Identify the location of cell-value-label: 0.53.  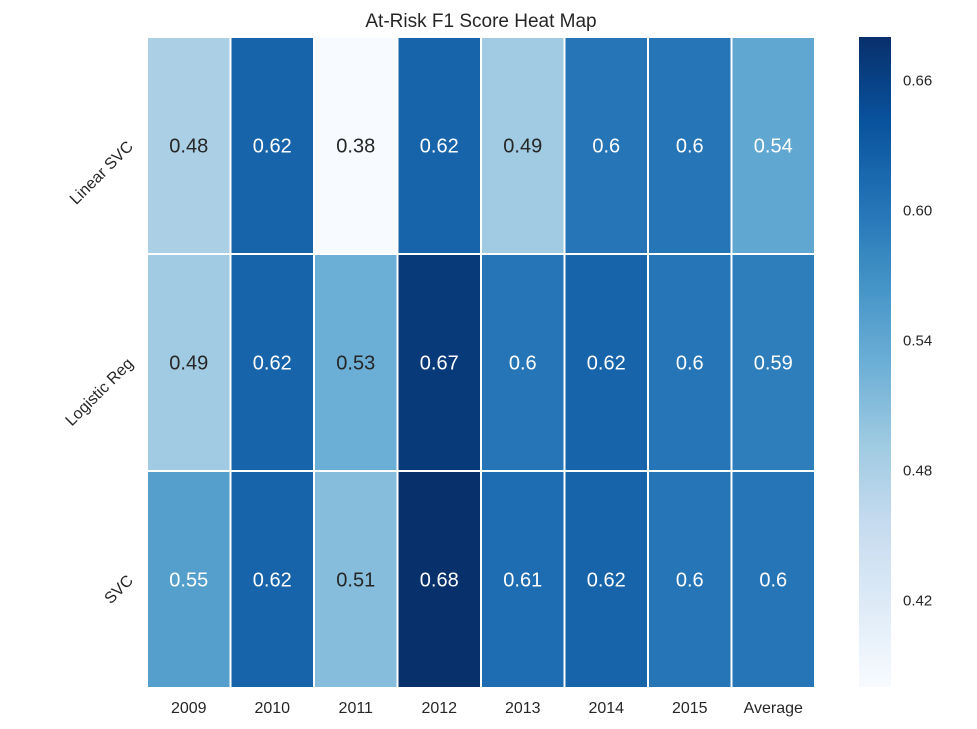
(355, 364).